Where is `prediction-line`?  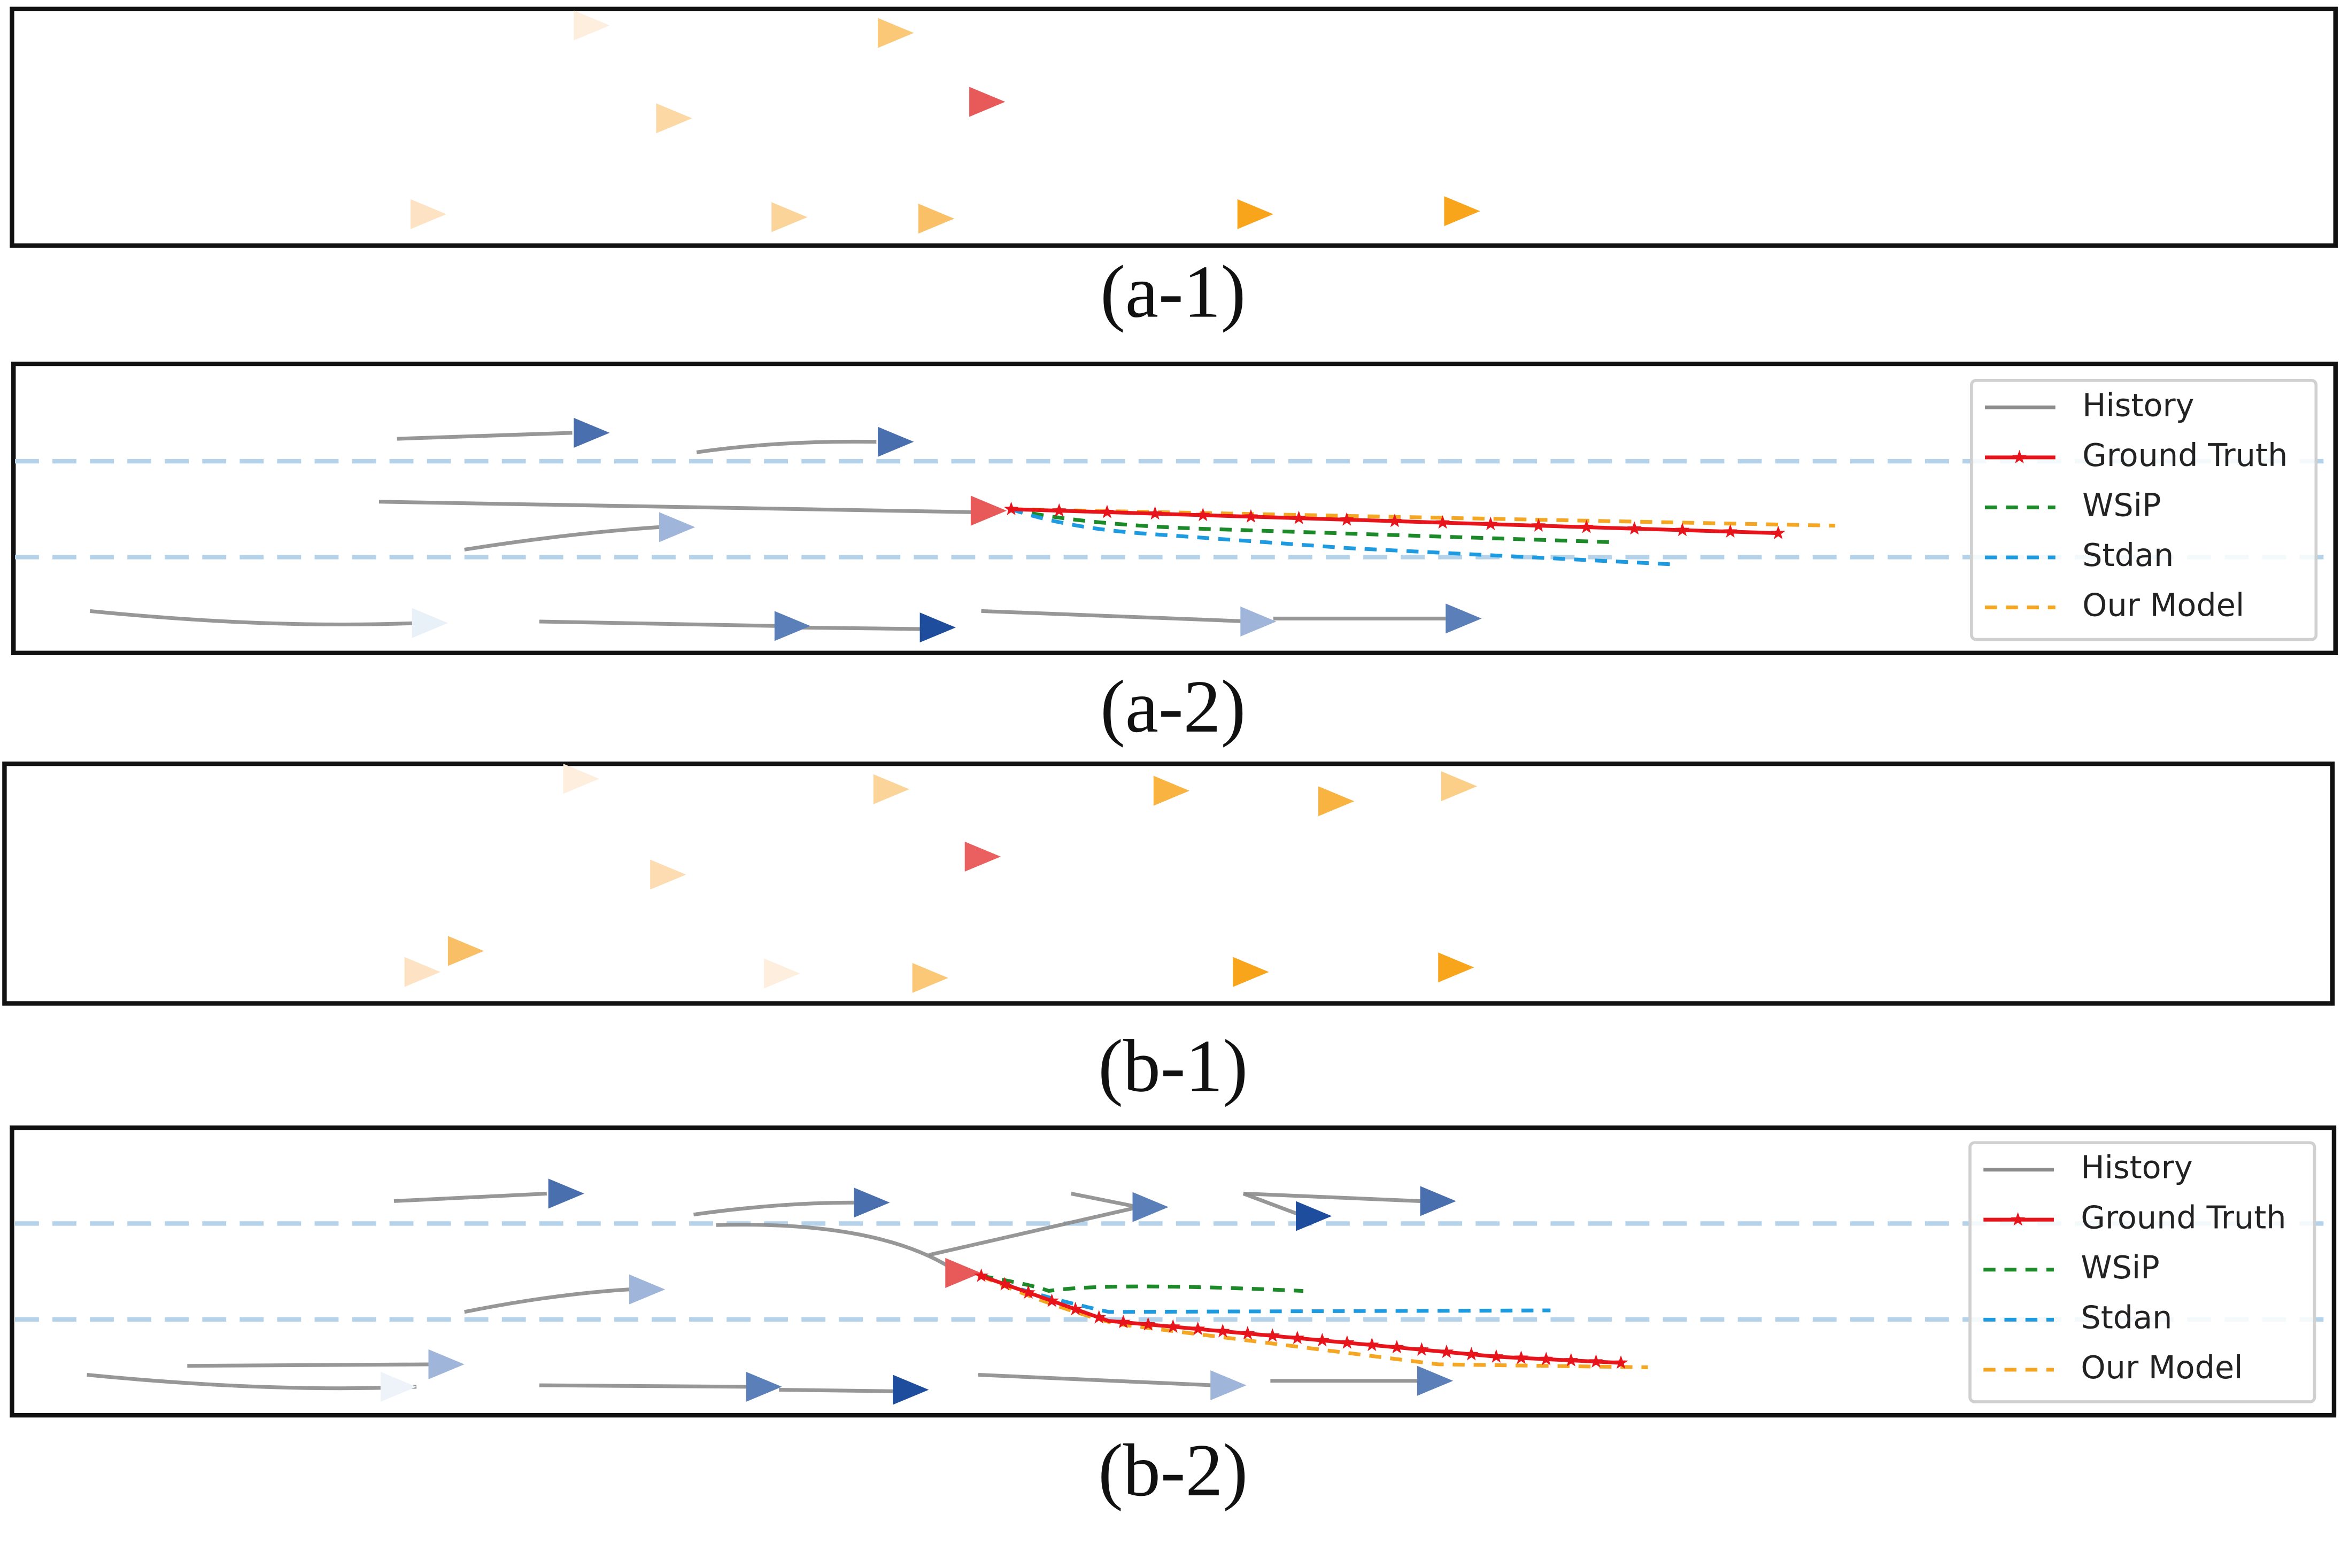
prediction-line is located at coordinates (1265, 1294).